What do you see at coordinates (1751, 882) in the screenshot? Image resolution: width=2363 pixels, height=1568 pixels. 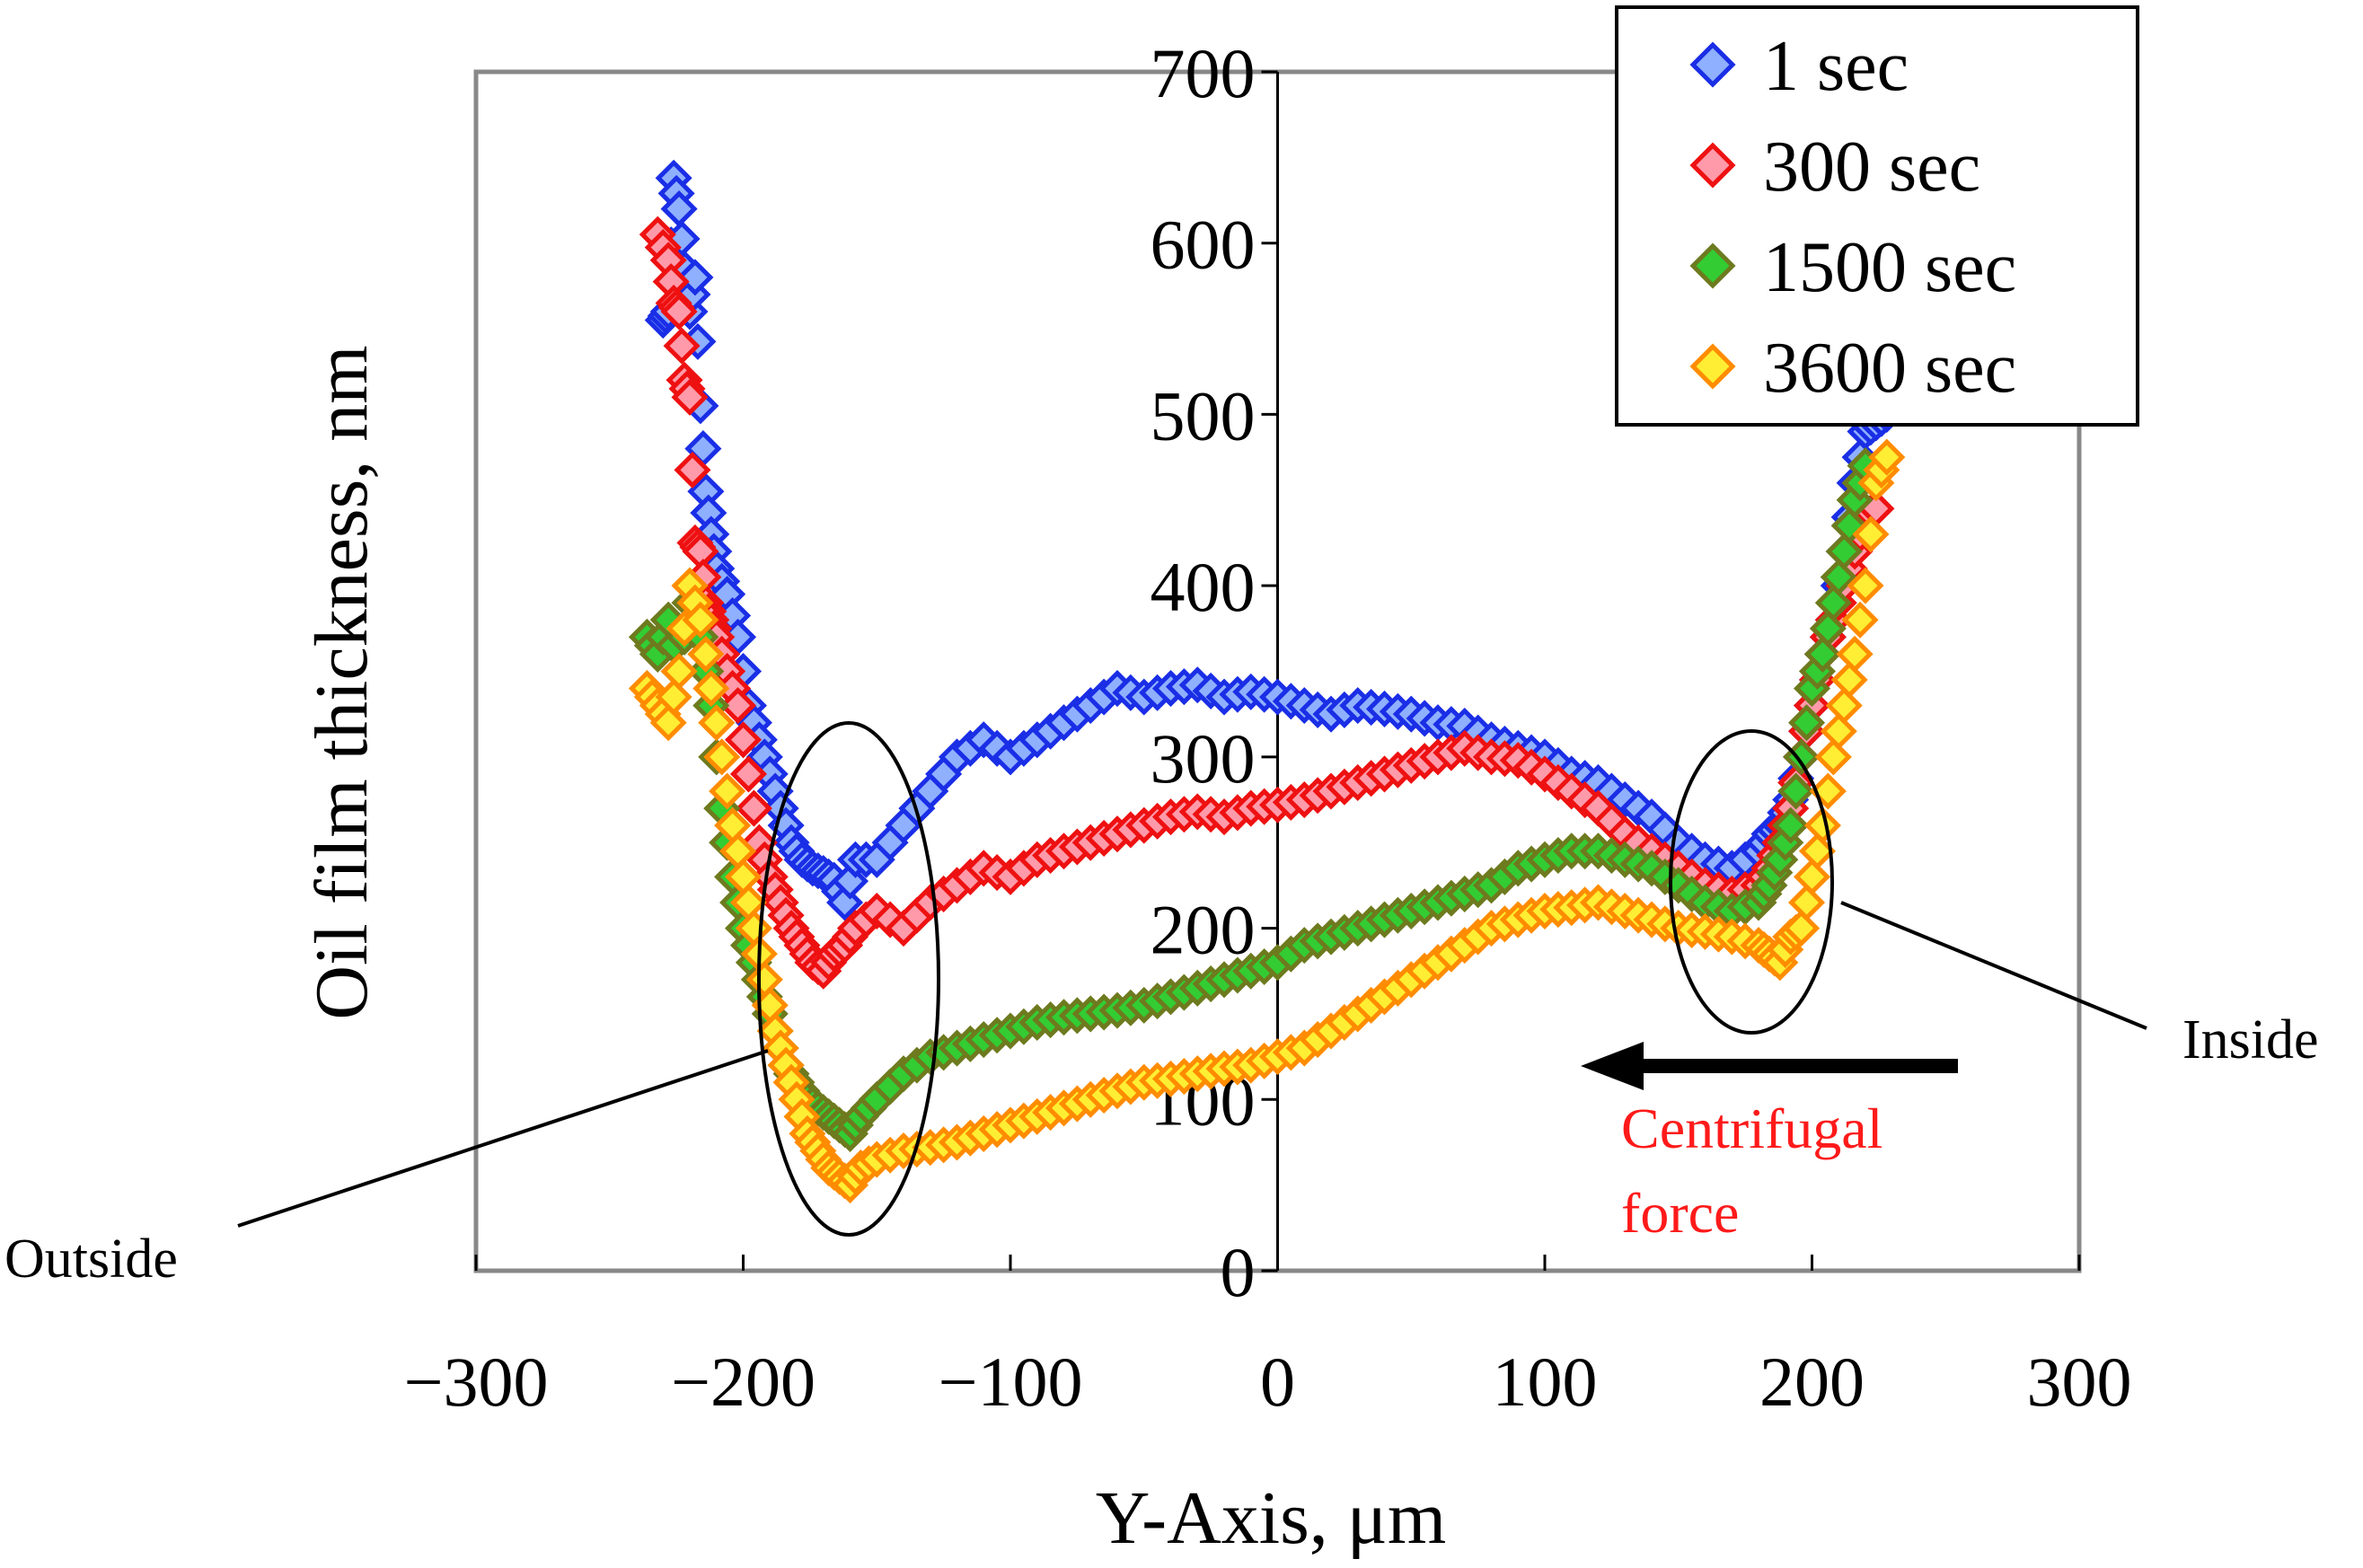 I see `inside-ellipse` at bounding box center [1751, 882].